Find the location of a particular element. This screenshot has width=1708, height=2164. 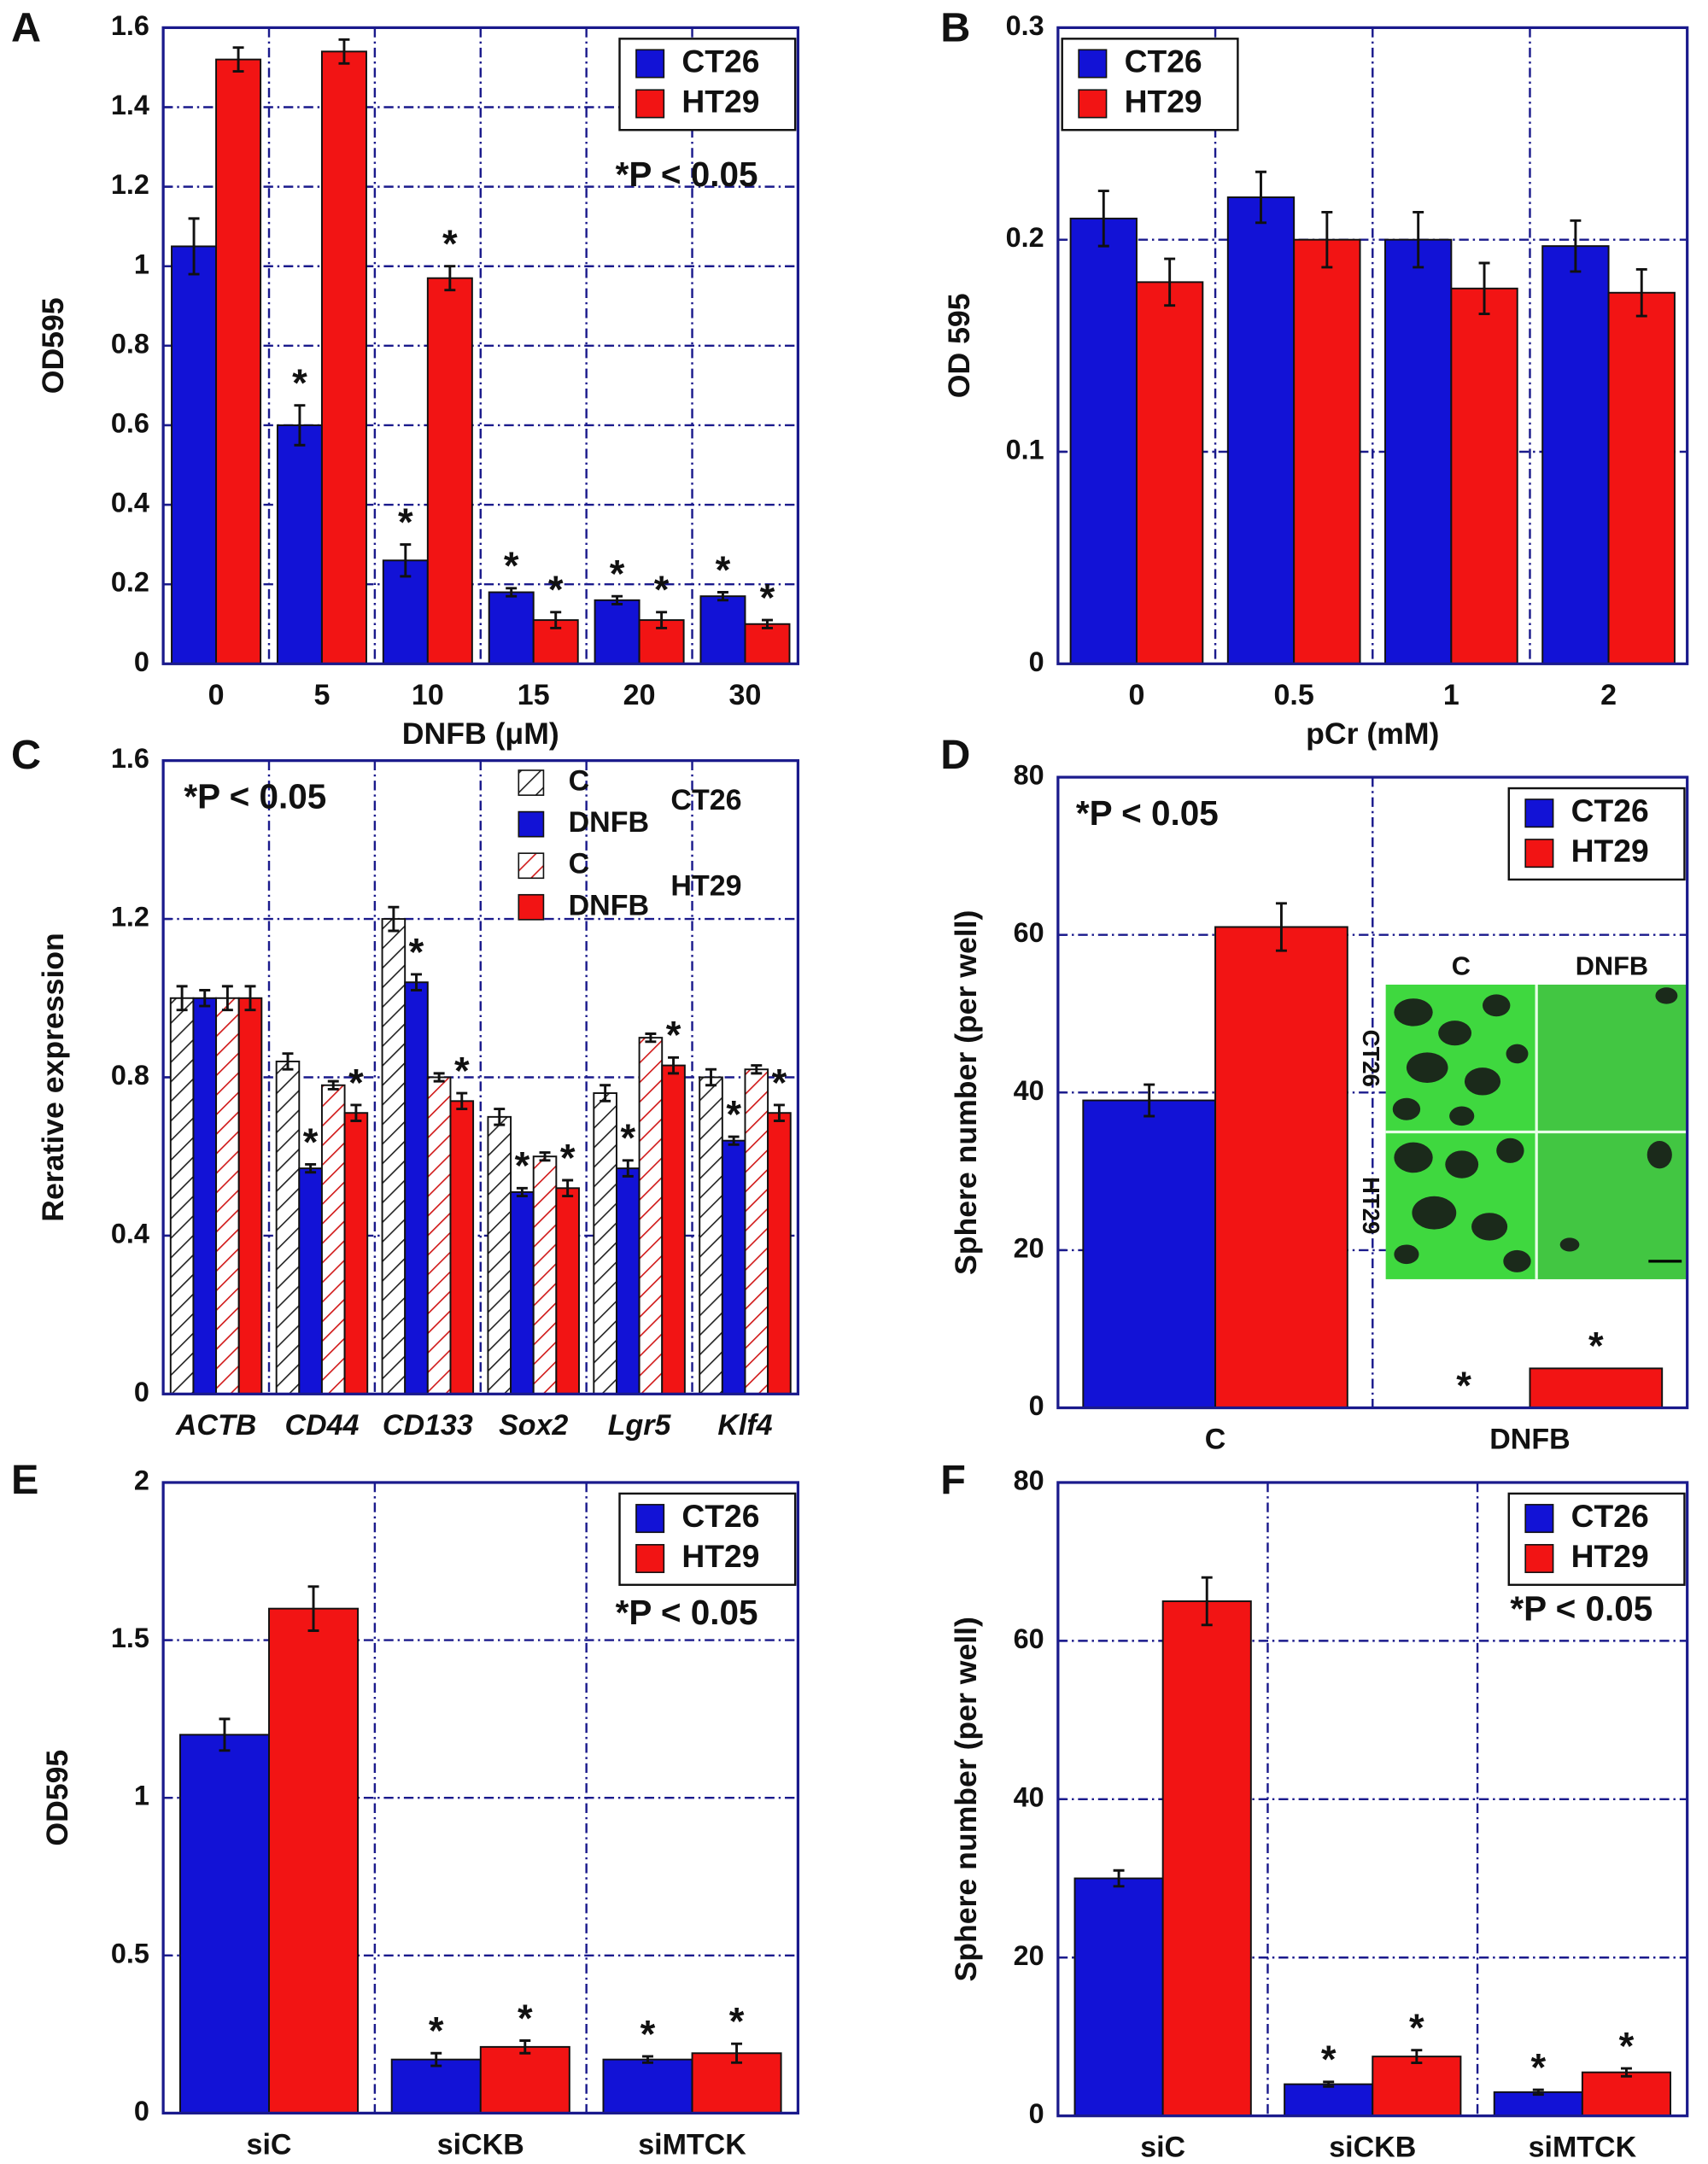

y-tick-label: 60 is located at coordinates (1029, 932).